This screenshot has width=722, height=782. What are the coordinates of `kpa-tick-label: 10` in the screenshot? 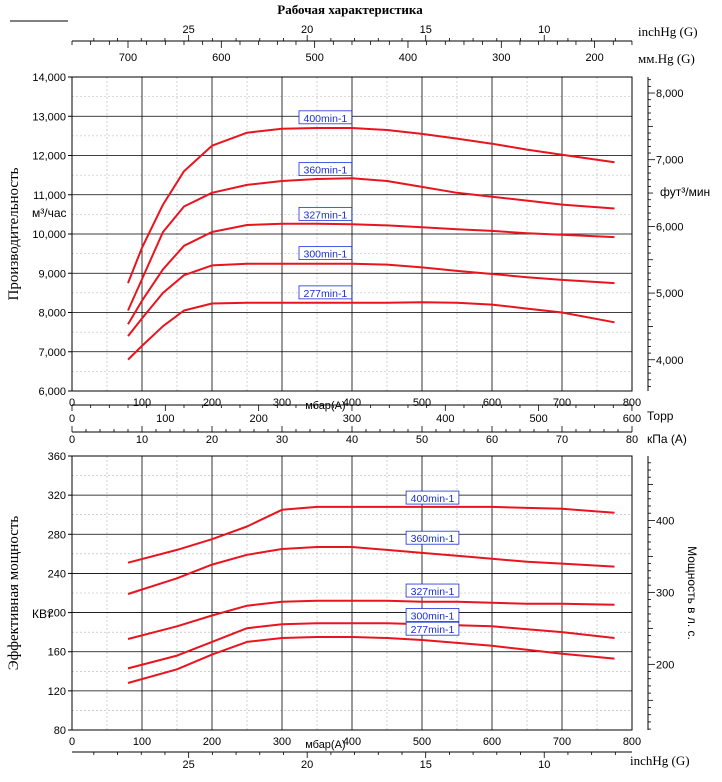 It's located at (142, 440).